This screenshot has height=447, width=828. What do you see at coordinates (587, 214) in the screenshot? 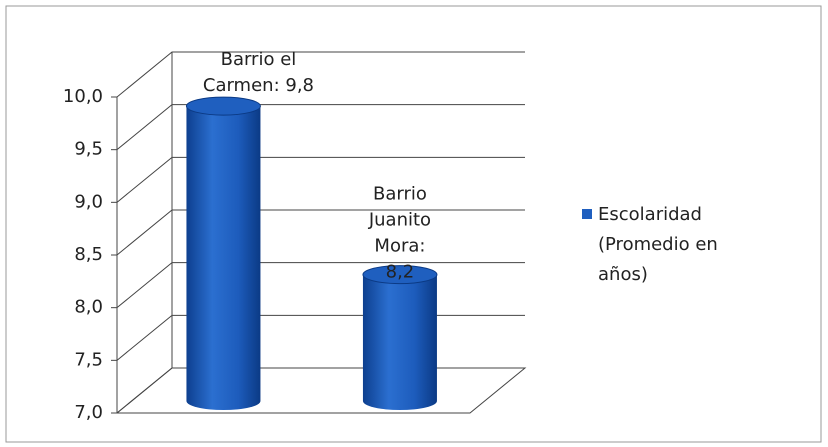
I see `legend-swatch` at bounding box center [587, 214].